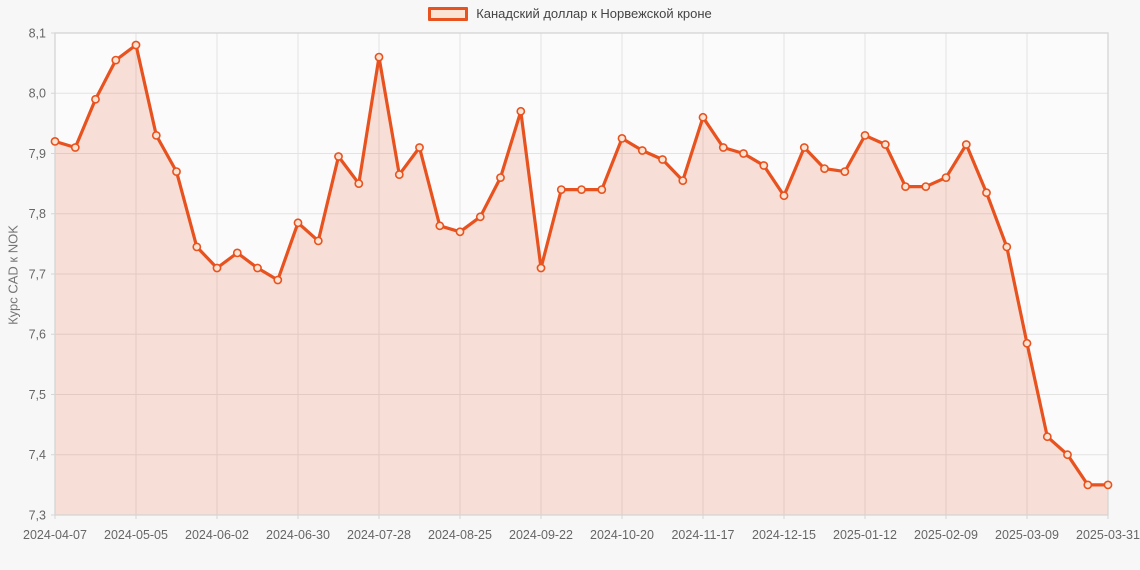 The width and height of the screenshot is (1140, 570). I want to click on y-tick-label: 7,9, so click(37, 154).